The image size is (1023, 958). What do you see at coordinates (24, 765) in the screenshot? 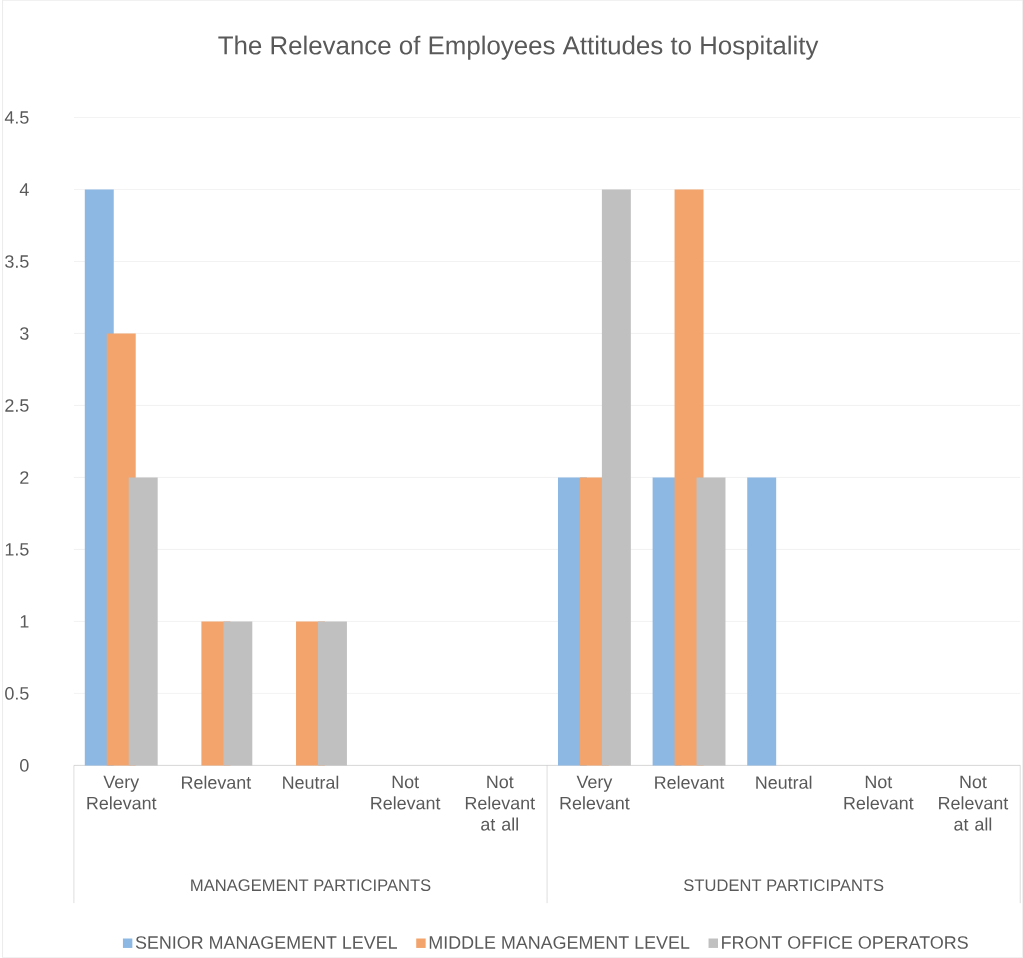
I see `y-tick-label: 0` at bounding box center [24, 765].